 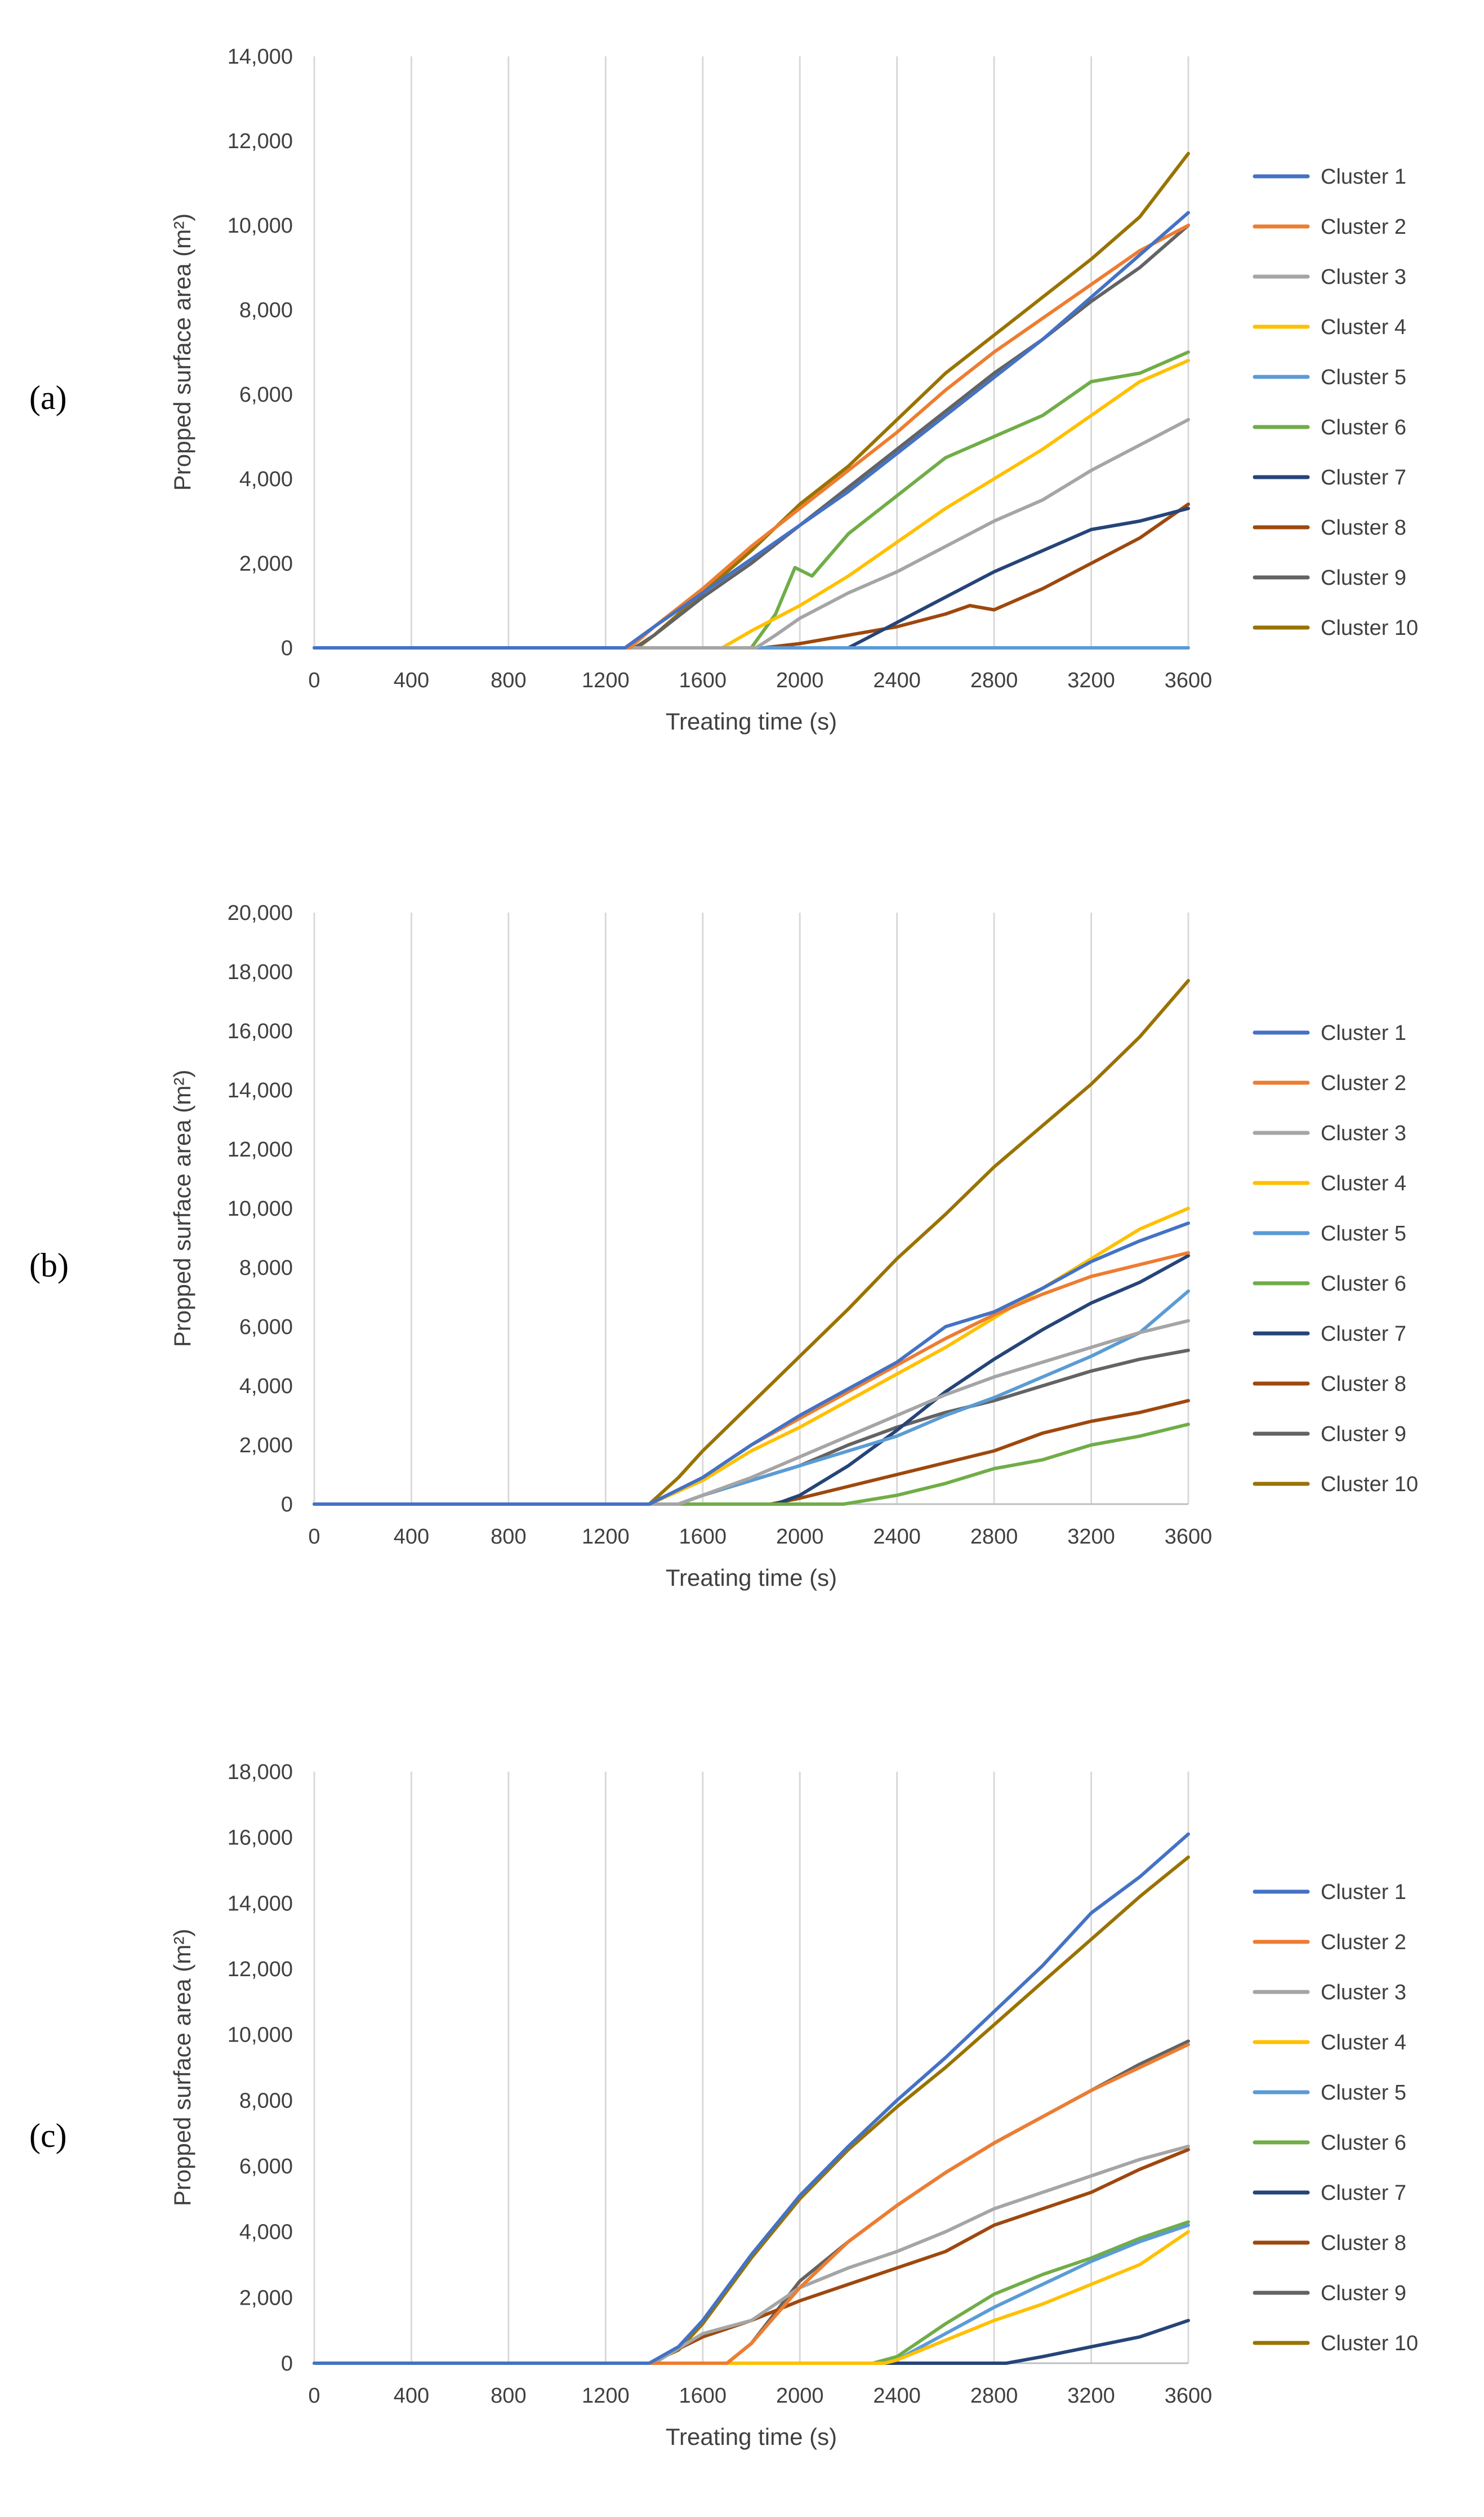 I want to click on legend-label: Cluster 4, so click(x=1363, y=2043).